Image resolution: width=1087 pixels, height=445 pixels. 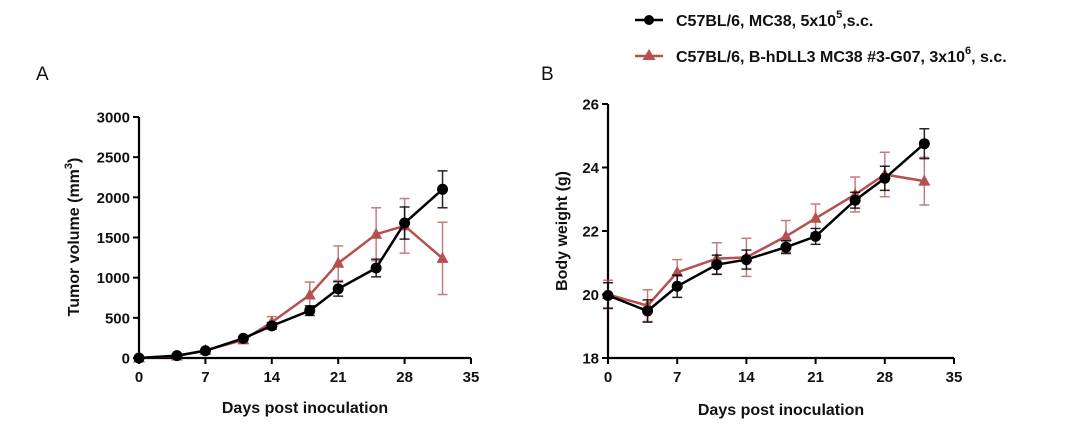 What do you see at coordinates (781, 410) in the screenshot?
I see `panel-b-x-axis-title: Days post inoculation` at bounding box center [781, 410].